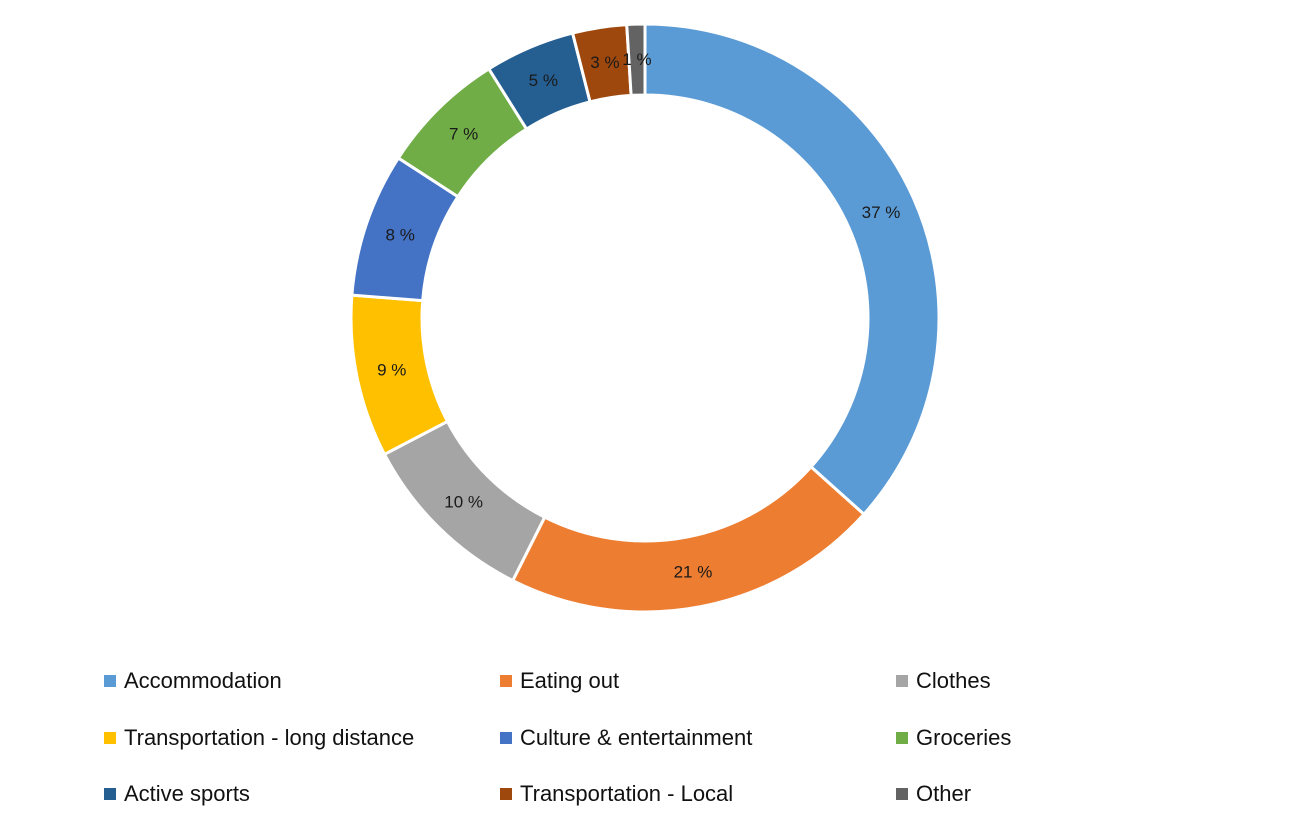 Image resolution: width=1290 pixels, height=834 pixels. I want to click on donut-slice-eating-out, so click(688, 539).